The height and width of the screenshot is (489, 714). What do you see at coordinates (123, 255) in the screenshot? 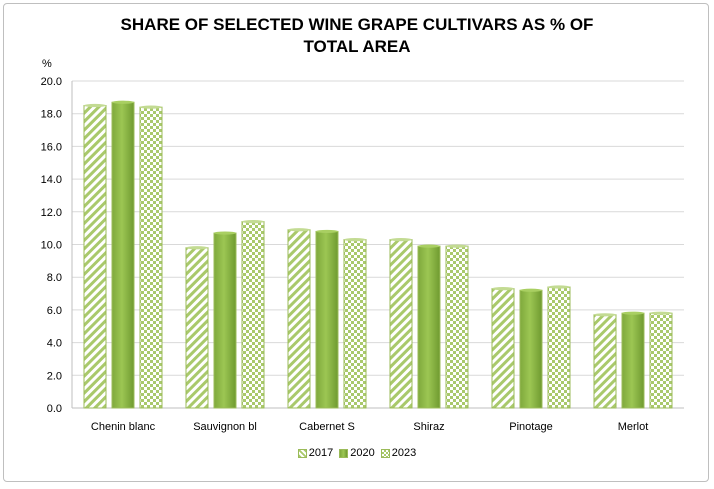
I see `bar-2020-chenin-blanc` at bounding box center [123, 255].